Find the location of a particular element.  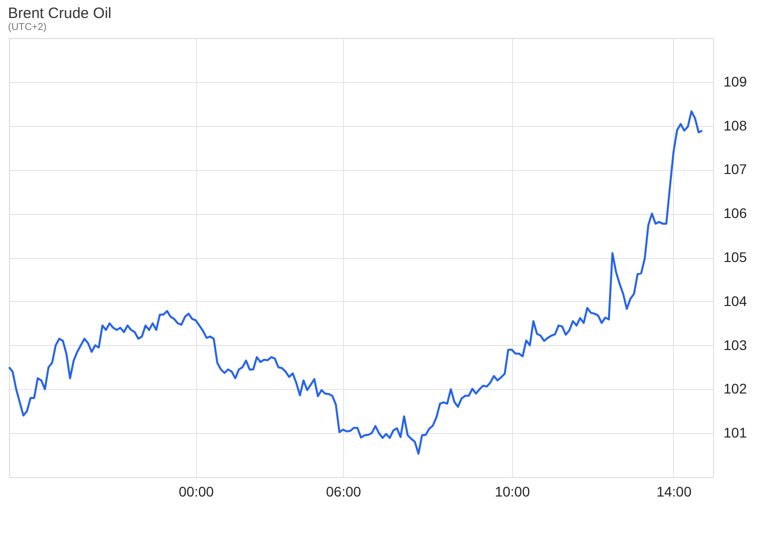

chart-title: Brent Crude Oil is located at coordinates (60, 13).